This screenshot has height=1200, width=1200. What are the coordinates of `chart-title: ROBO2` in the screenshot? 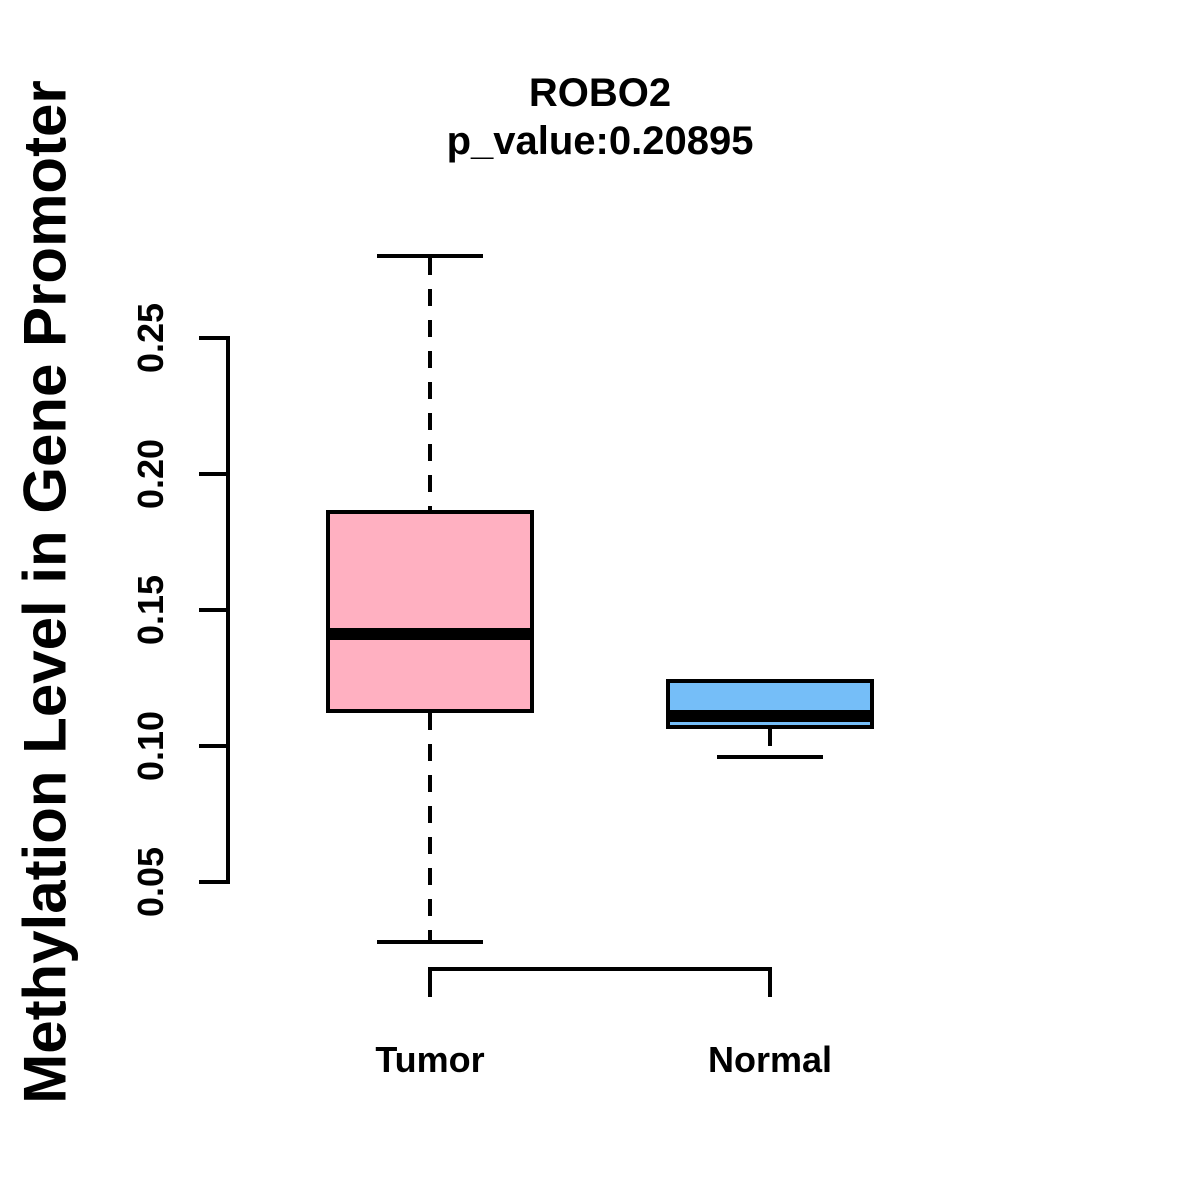 It's located at (600, 93).